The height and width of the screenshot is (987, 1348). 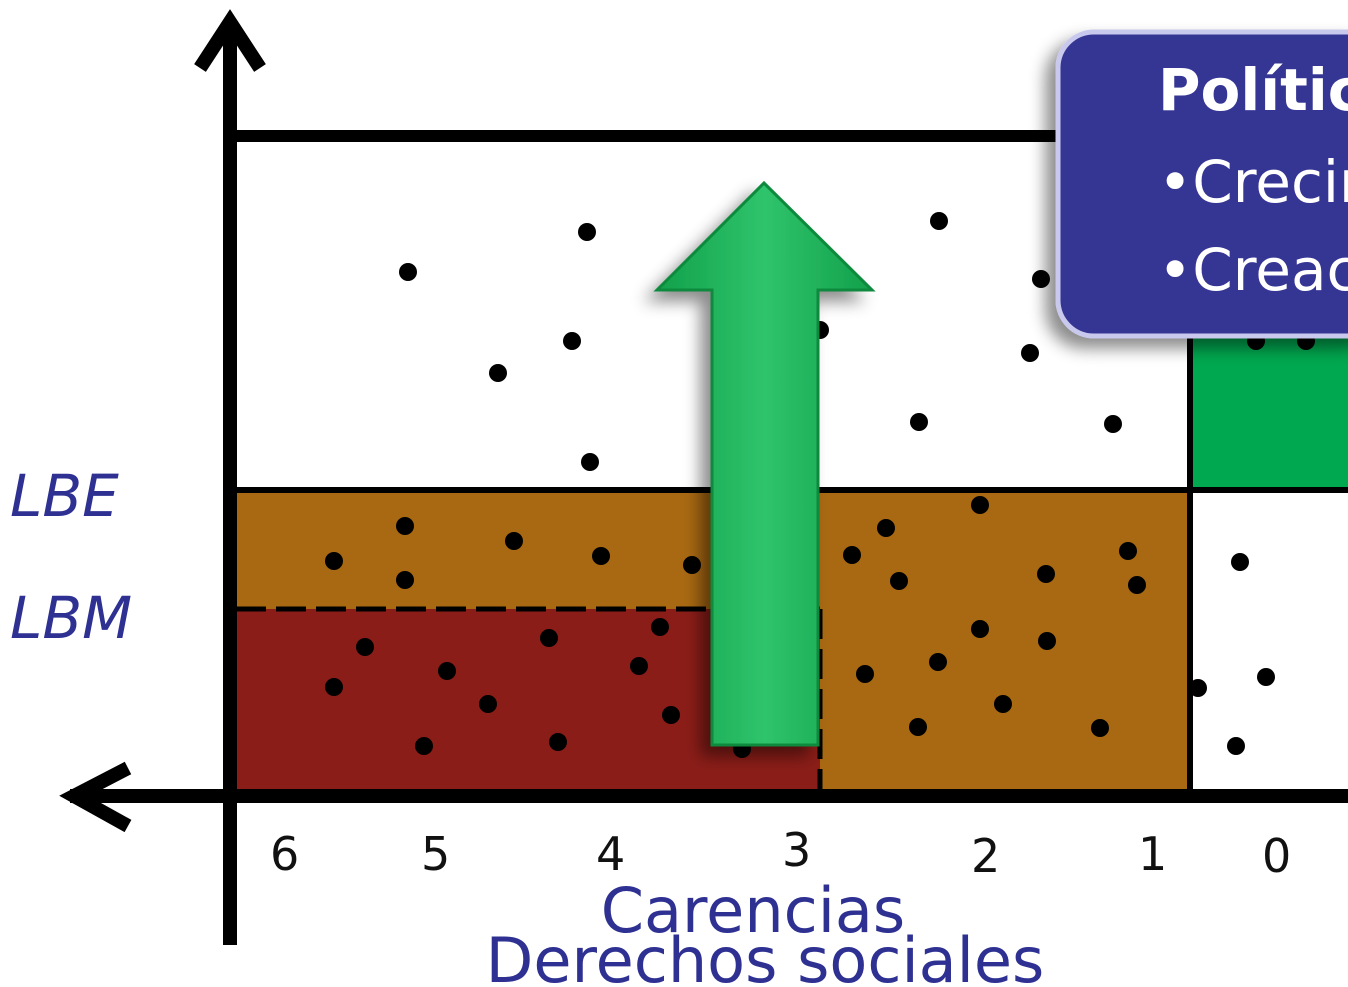 I want to click on lbm-label: LBM, so click(x=71, y=618).